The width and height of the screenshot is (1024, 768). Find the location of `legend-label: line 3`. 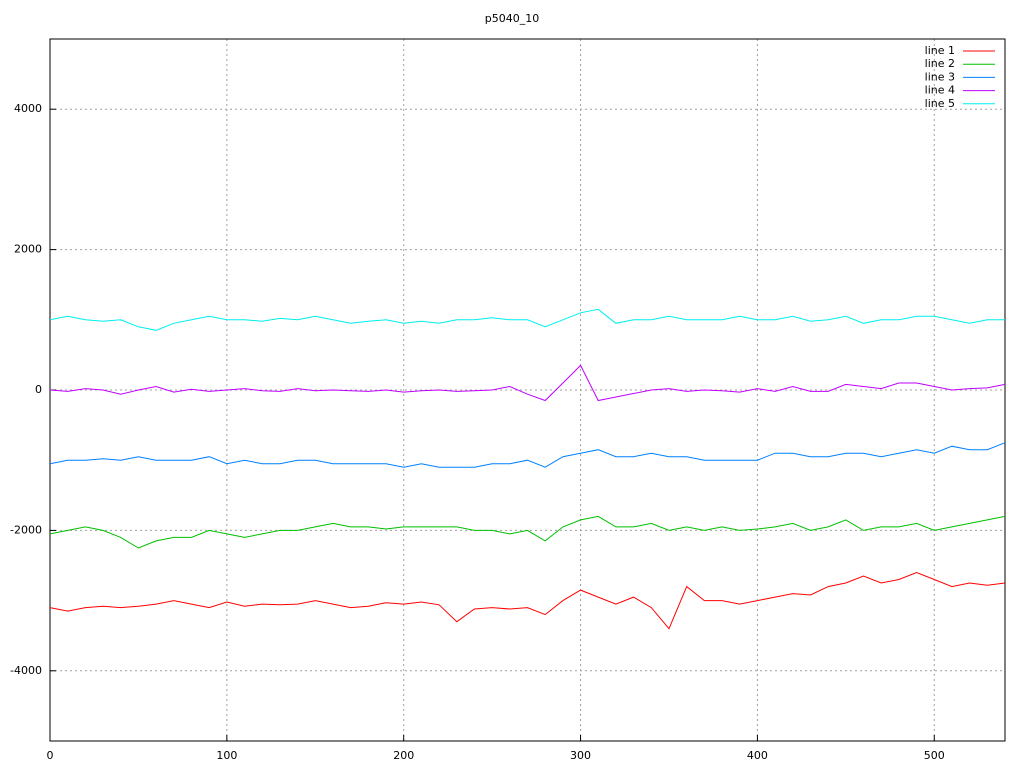

legend-label: line 3 is located at coordinates (940, 76).